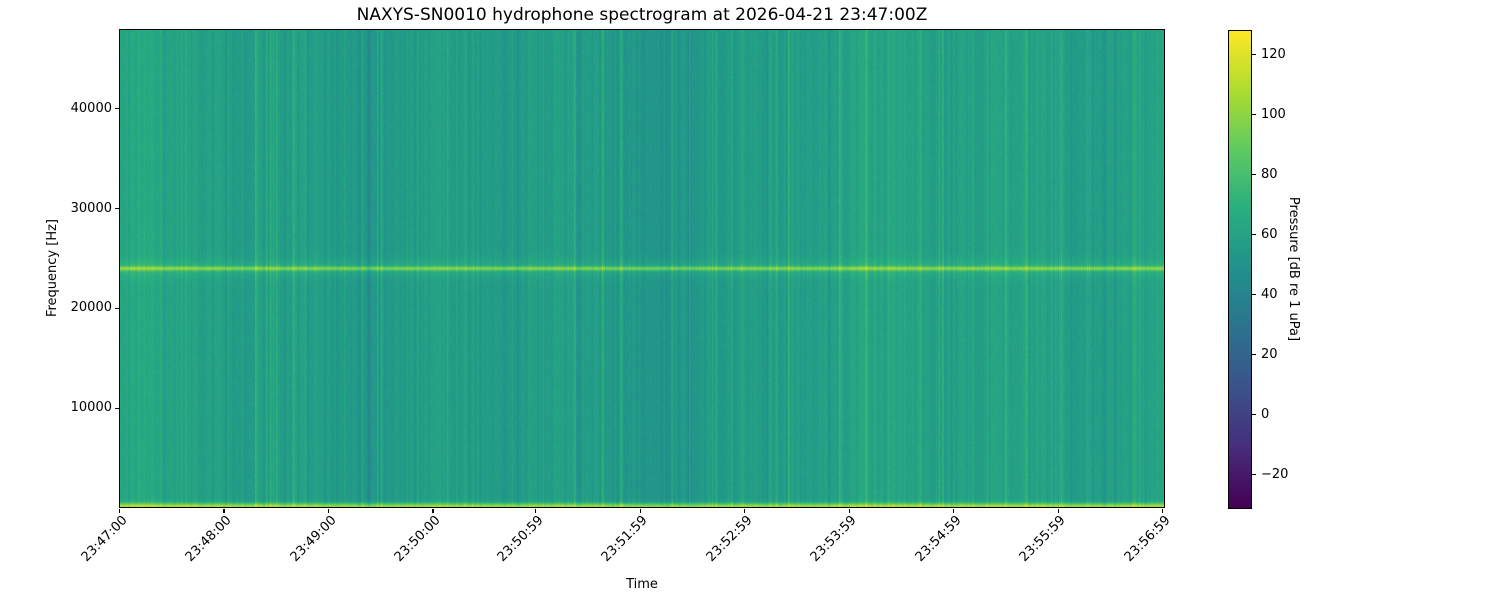  Describe the element at coordinates (1269, 354) in the screenshot. I see `colorbar-tick-label: 20` at that location.